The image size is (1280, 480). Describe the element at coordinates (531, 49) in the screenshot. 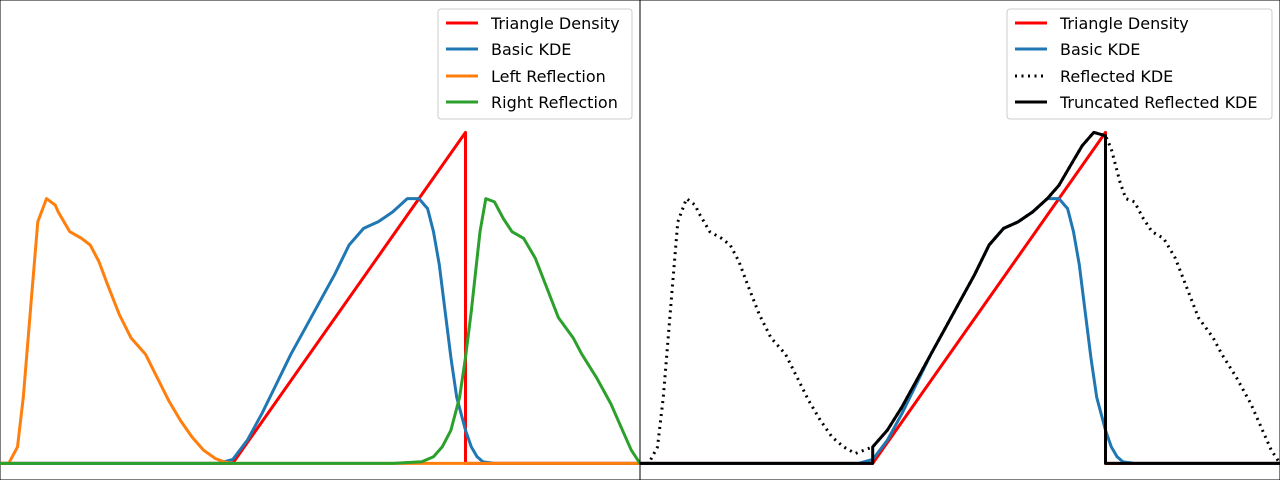

I see `left-legend-label-basic-kde: Basic KDE` at that location.